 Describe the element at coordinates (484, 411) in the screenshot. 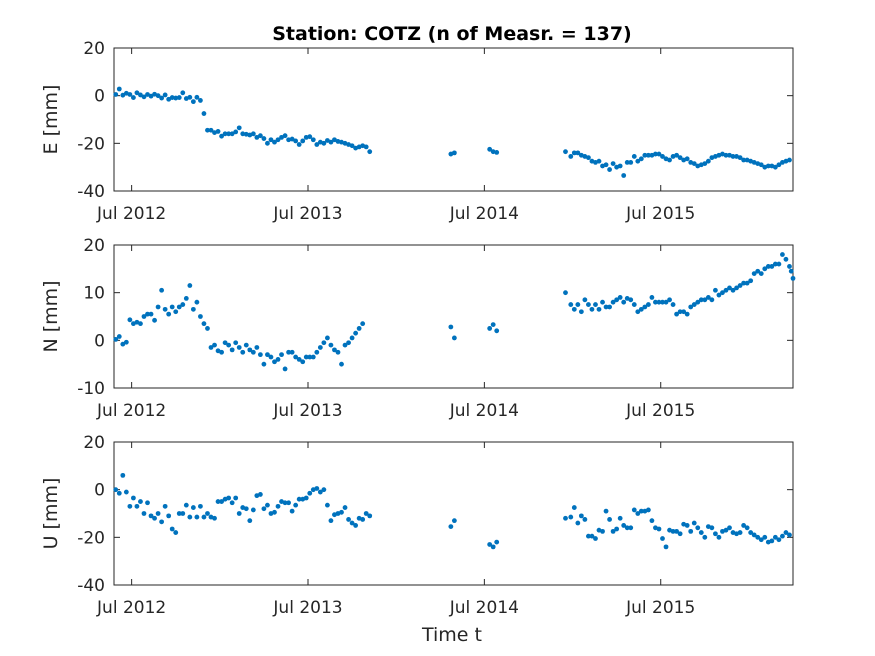

I see `xtick-label-N-2: Jul 2014` at that location.